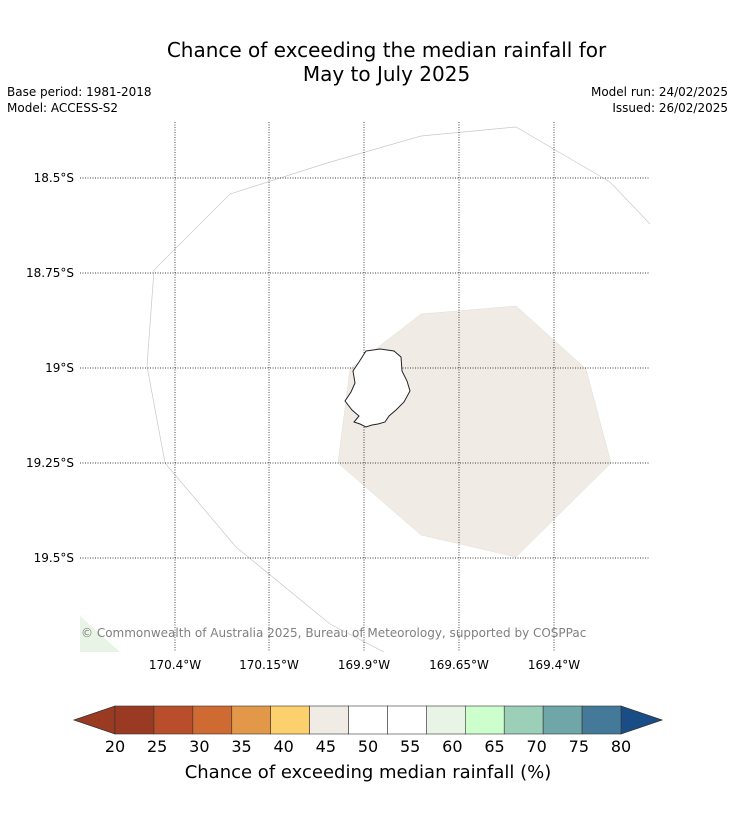  Describe the element at coordinates (269, 665) in the screenshot. I see `lon-label: 170.15°W` at that location.